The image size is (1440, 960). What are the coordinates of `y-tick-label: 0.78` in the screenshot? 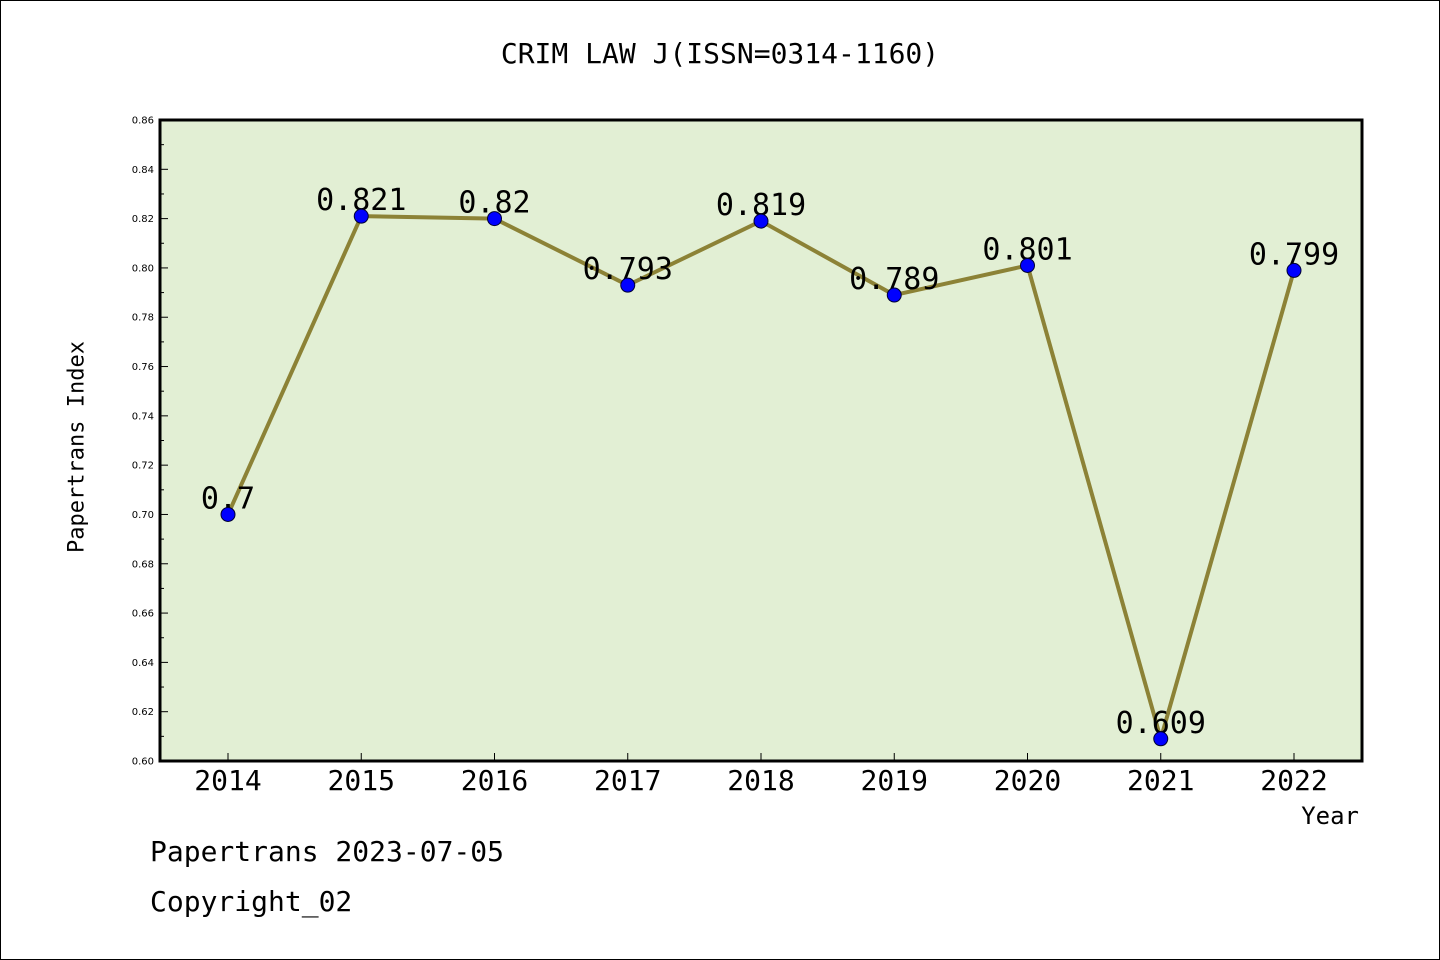 It's located at (143, 318).